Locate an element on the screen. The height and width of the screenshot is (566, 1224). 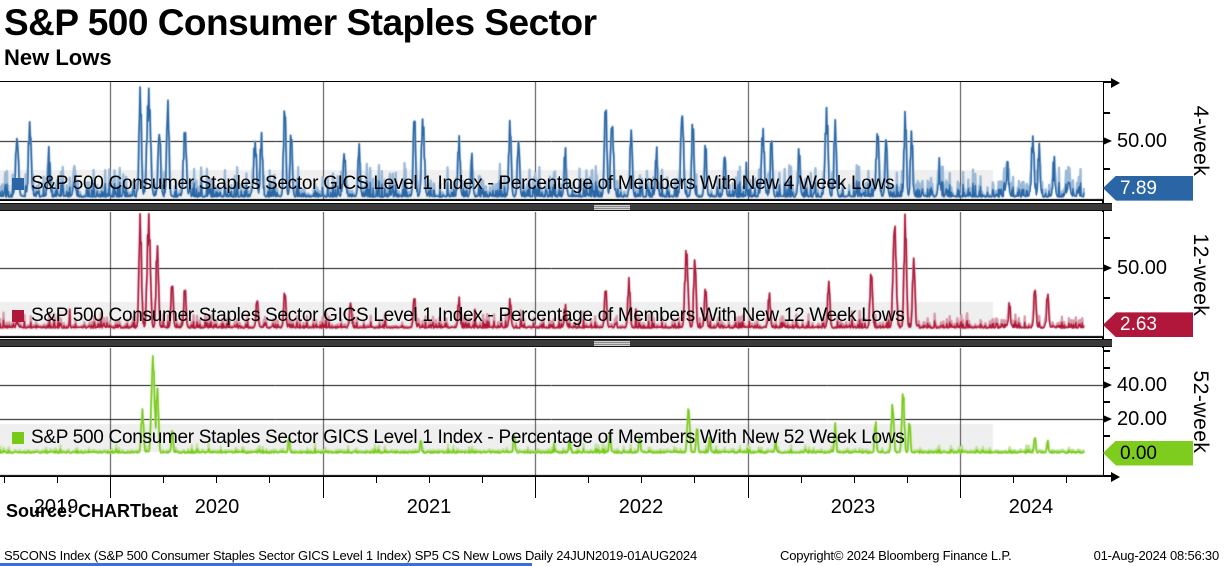
footer-underline is located at coordinates (266, 564).